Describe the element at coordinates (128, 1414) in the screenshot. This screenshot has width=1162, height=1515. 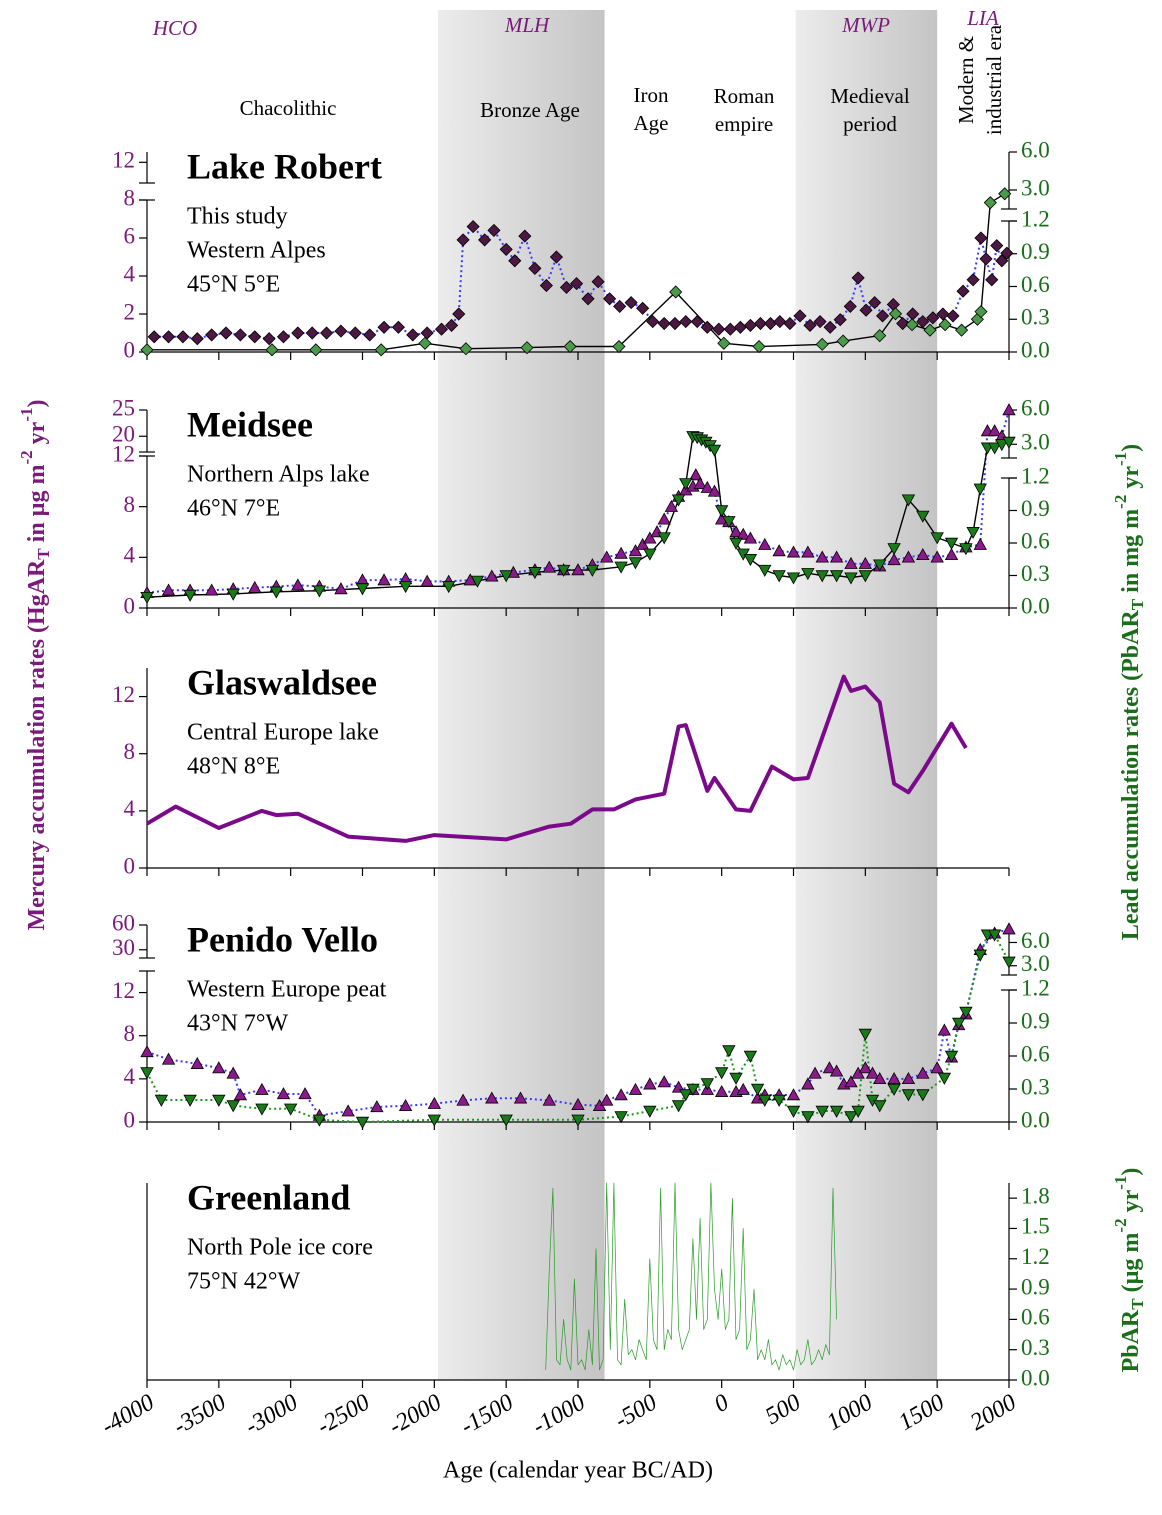
I see `x-tick-label: -4000` at that location.